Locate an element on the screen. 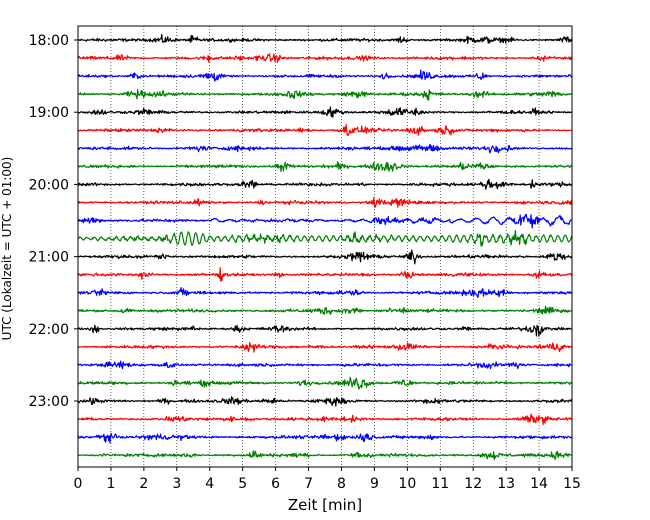 The image size is (650, 520). y-axis-label: UTC (Lokalzeit = UTC + 01:00) is located at coordinates (7, 249).